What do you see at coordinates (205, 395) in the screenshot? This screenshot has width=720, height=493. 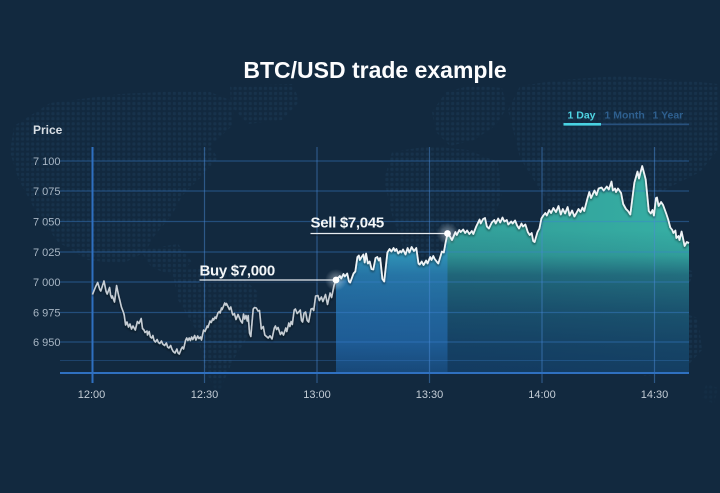 I see `svg-text: 12:30` at bounding box center [205, 395].